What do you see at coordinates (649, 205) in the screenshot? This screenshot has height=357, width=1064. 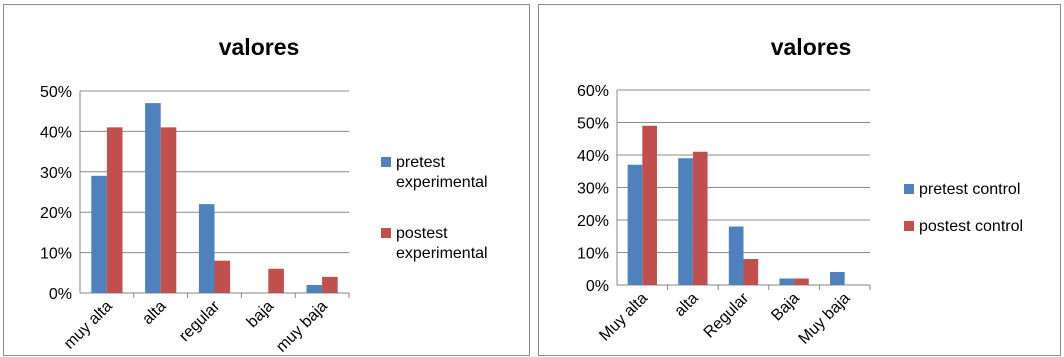 I see `bar-postest-control-muy-alta` at bounding box center [649, 205].